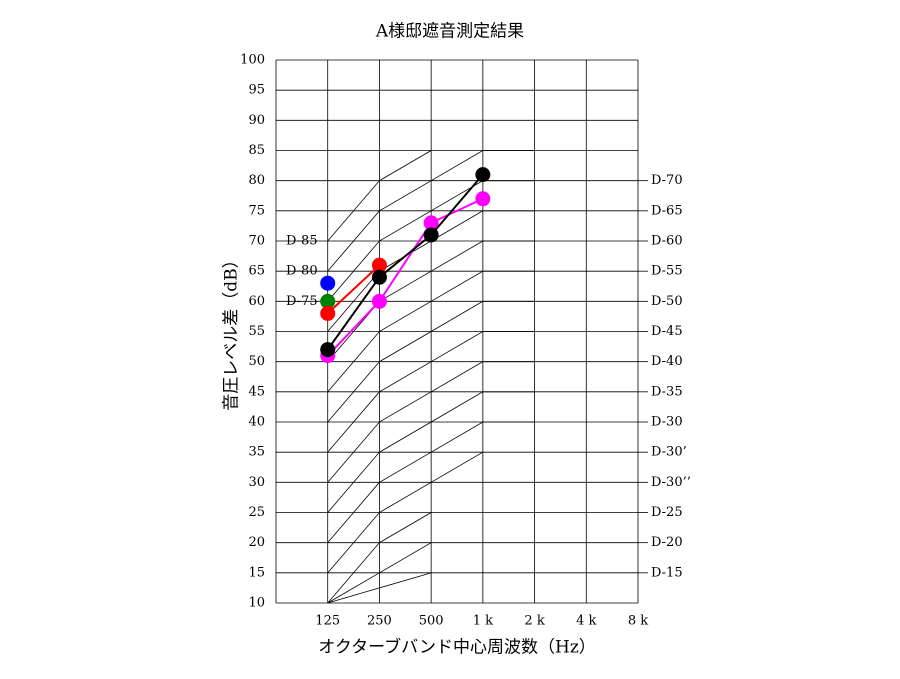  What do you see at coordinates (671, 482) in the screenshot?
I see `y2-tick-label: D-30’’` at bounding box center [671, 482].